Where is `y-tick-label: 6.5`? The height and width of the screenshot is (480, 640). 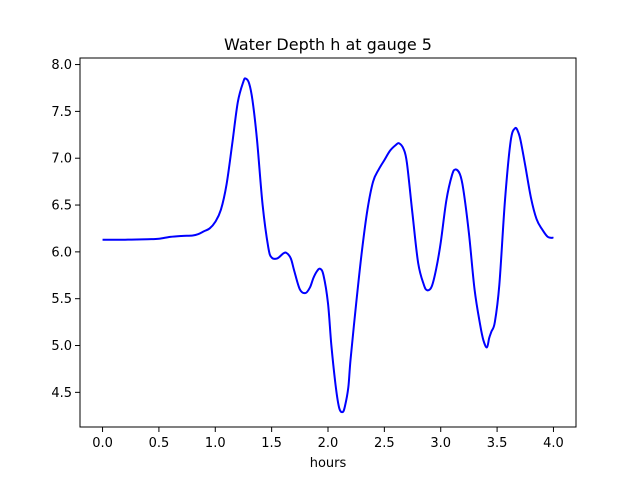
y-tick-label: 6.5 is located at coordinates (61, 206).